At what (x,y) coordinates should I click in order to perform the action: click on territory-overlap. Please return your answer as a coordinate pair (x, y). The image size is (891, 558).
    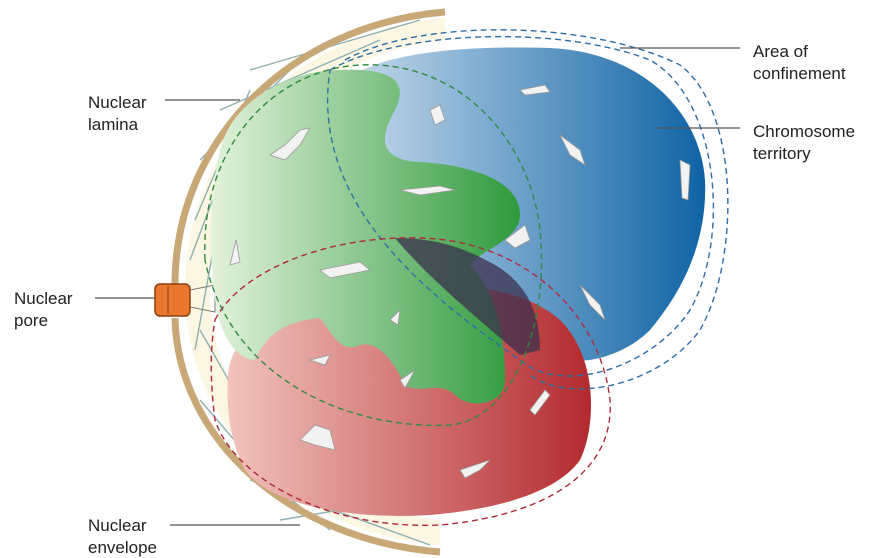
    Looking at the image, I should click on (467, 296).